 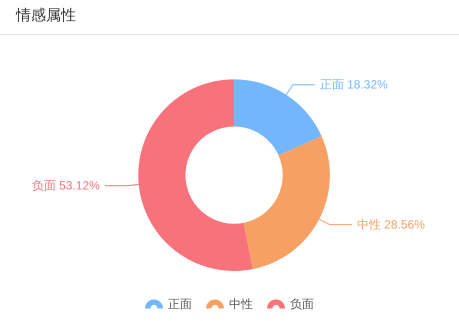 I want to click on category-label: 正面 18.32%, so click(x=354, y=85).